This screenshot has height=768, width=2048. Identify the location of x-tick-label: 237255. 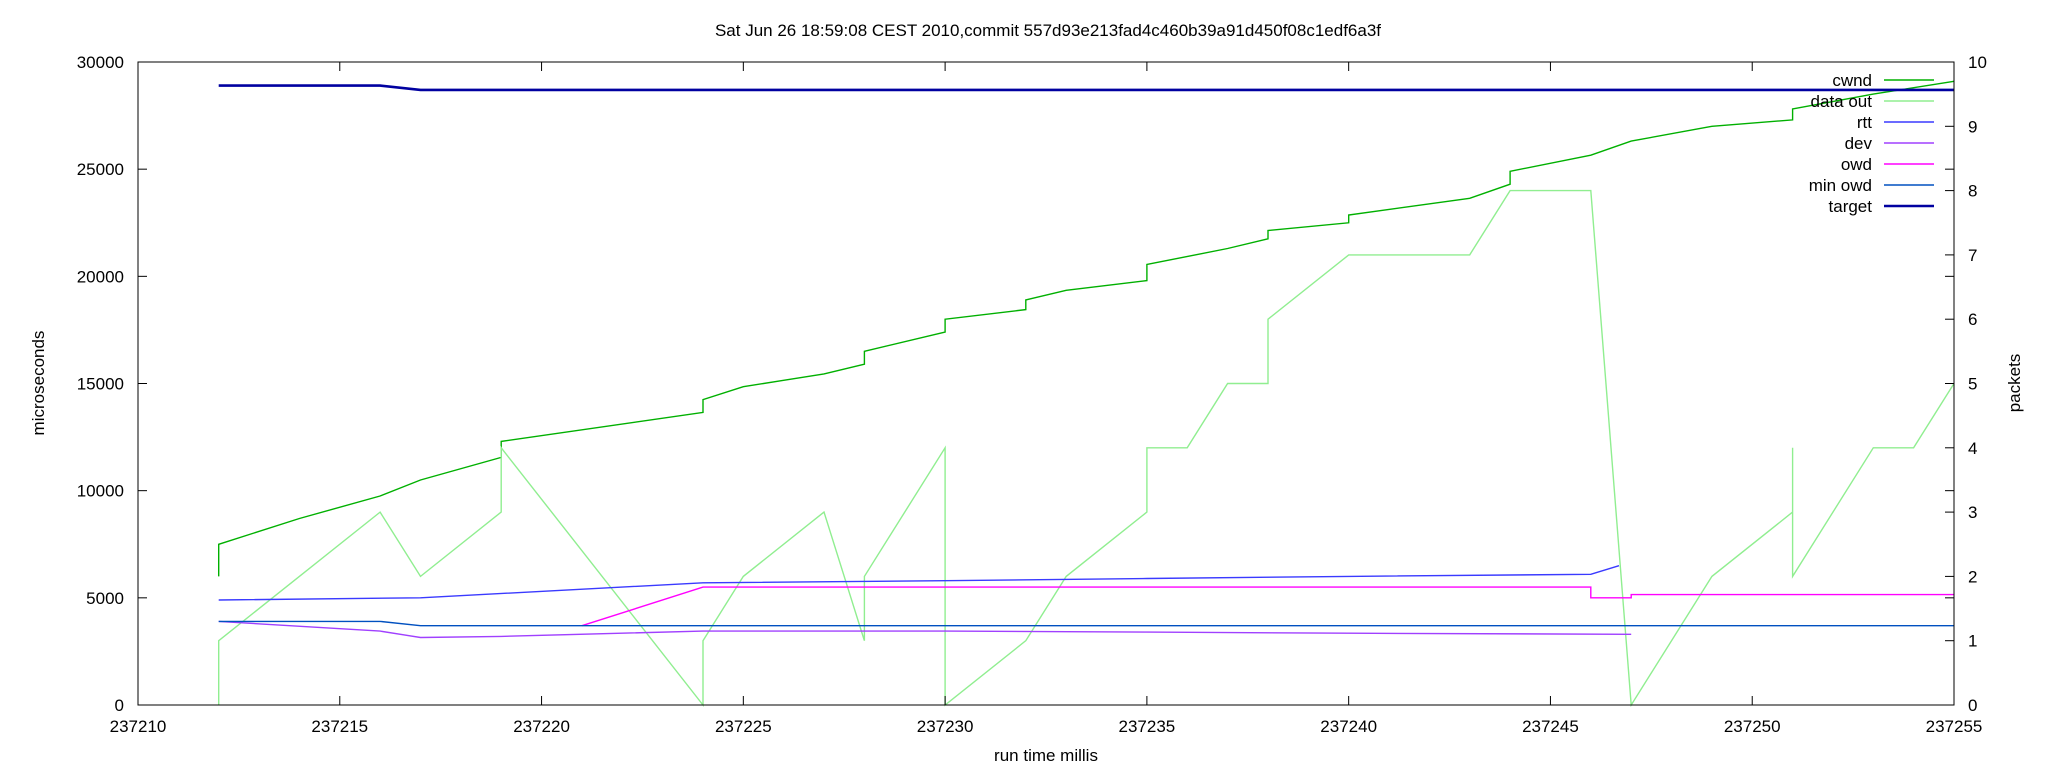
(1954, 726).